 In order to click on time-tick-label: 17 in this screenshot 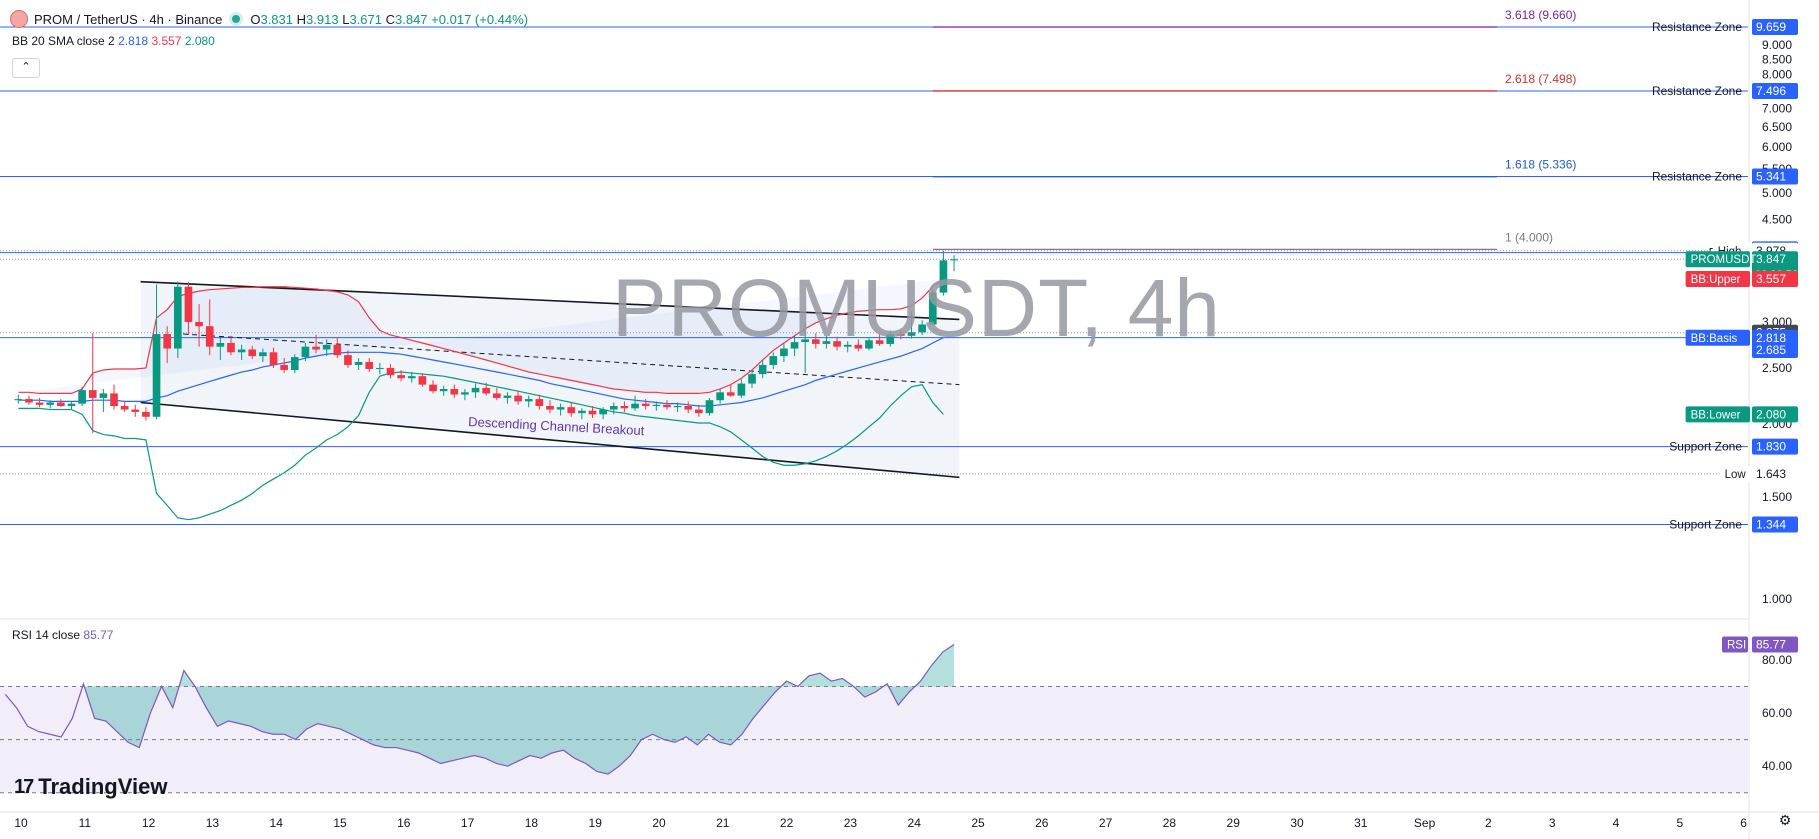, I will do `click(468, 823)`.